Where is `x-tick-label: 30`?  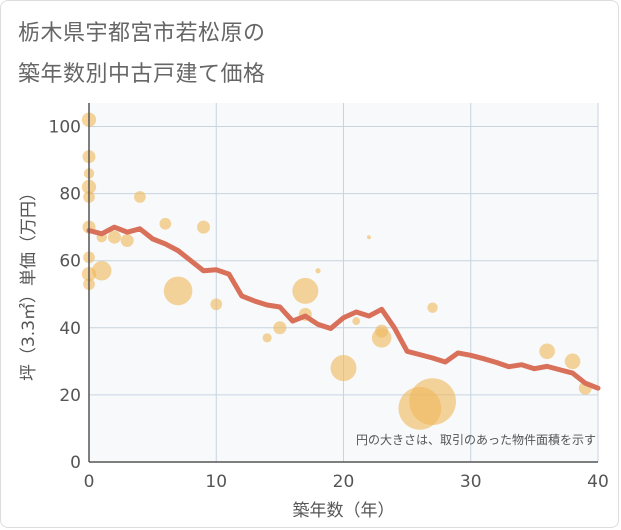
x-tick-label: 30 is located at coordinates (471, 482).